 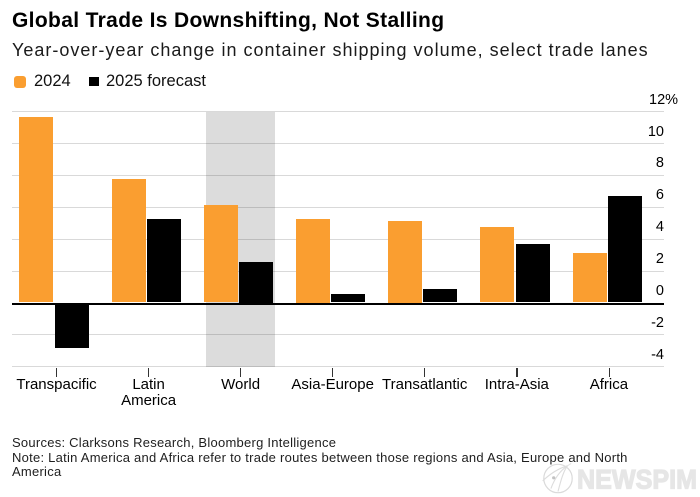 What do you see at coordinates (637, 480) in the screenshot?
I see `svg-text: NEWSPIM` at bounding box center [637, 480].